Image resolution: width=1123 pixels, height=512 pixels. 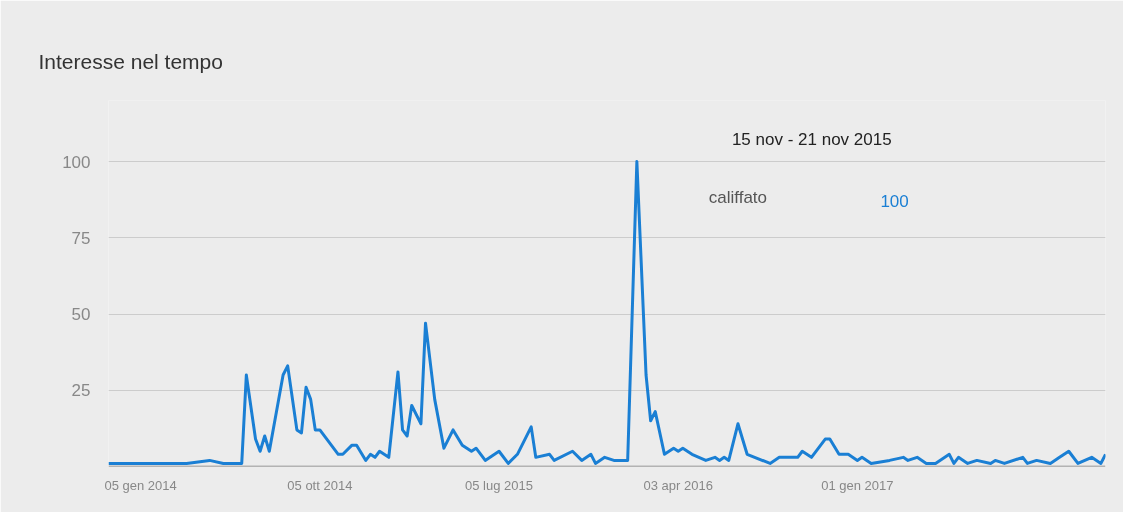 What do you see at coordinates (894, 201) in the screenshot?
I see `annotation: 100` at bounding box center [894, 201].